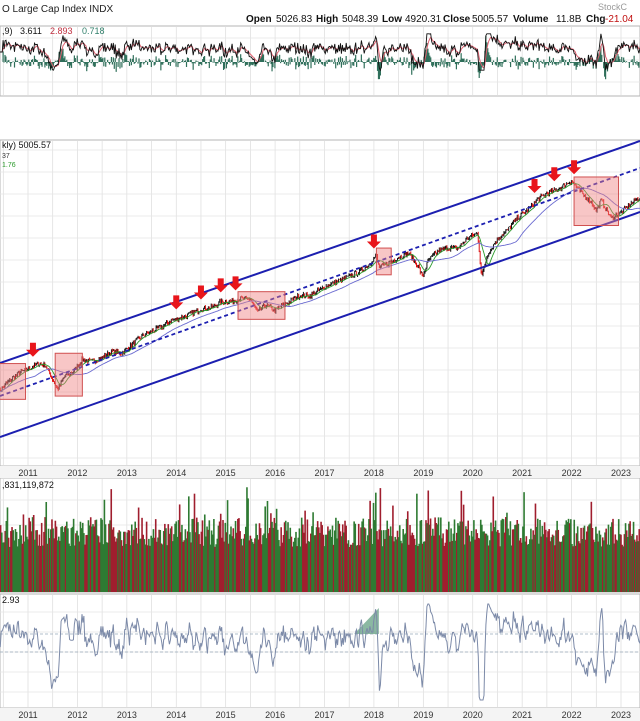 Image resolution: width=640 pixels, height=721 pixels. What do you see at coordinates (176, 473) in the screenshot?
I see `x-tick-label-2014: 2014` at bounding box center [176, 473].